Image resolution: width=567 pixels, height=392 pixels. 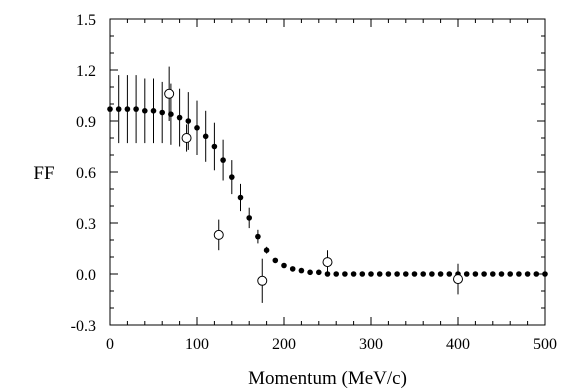 I want to click on y-tick-label: -0.3, so click(x=83, y=326).